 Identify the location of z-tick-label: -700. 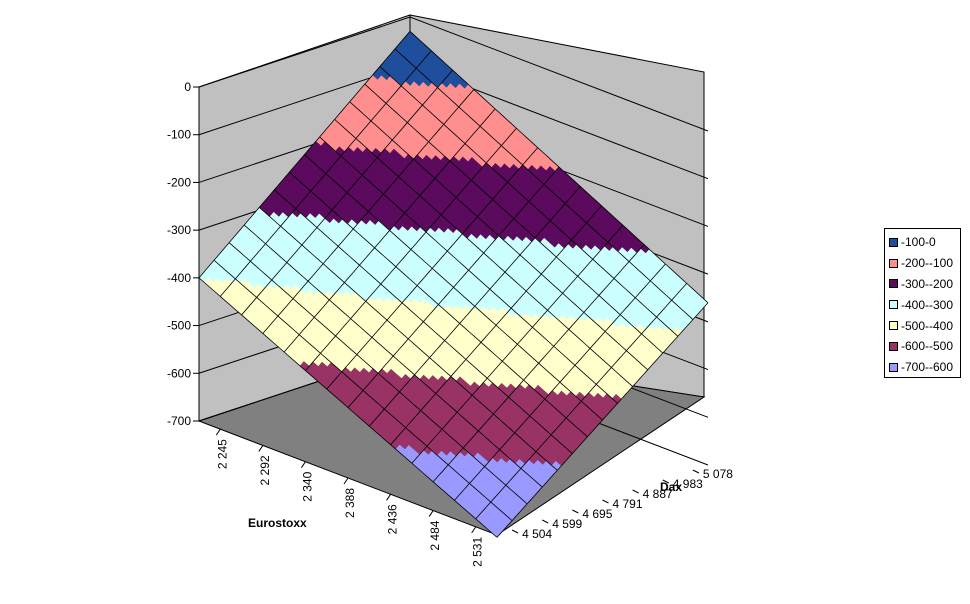
(179, 421).